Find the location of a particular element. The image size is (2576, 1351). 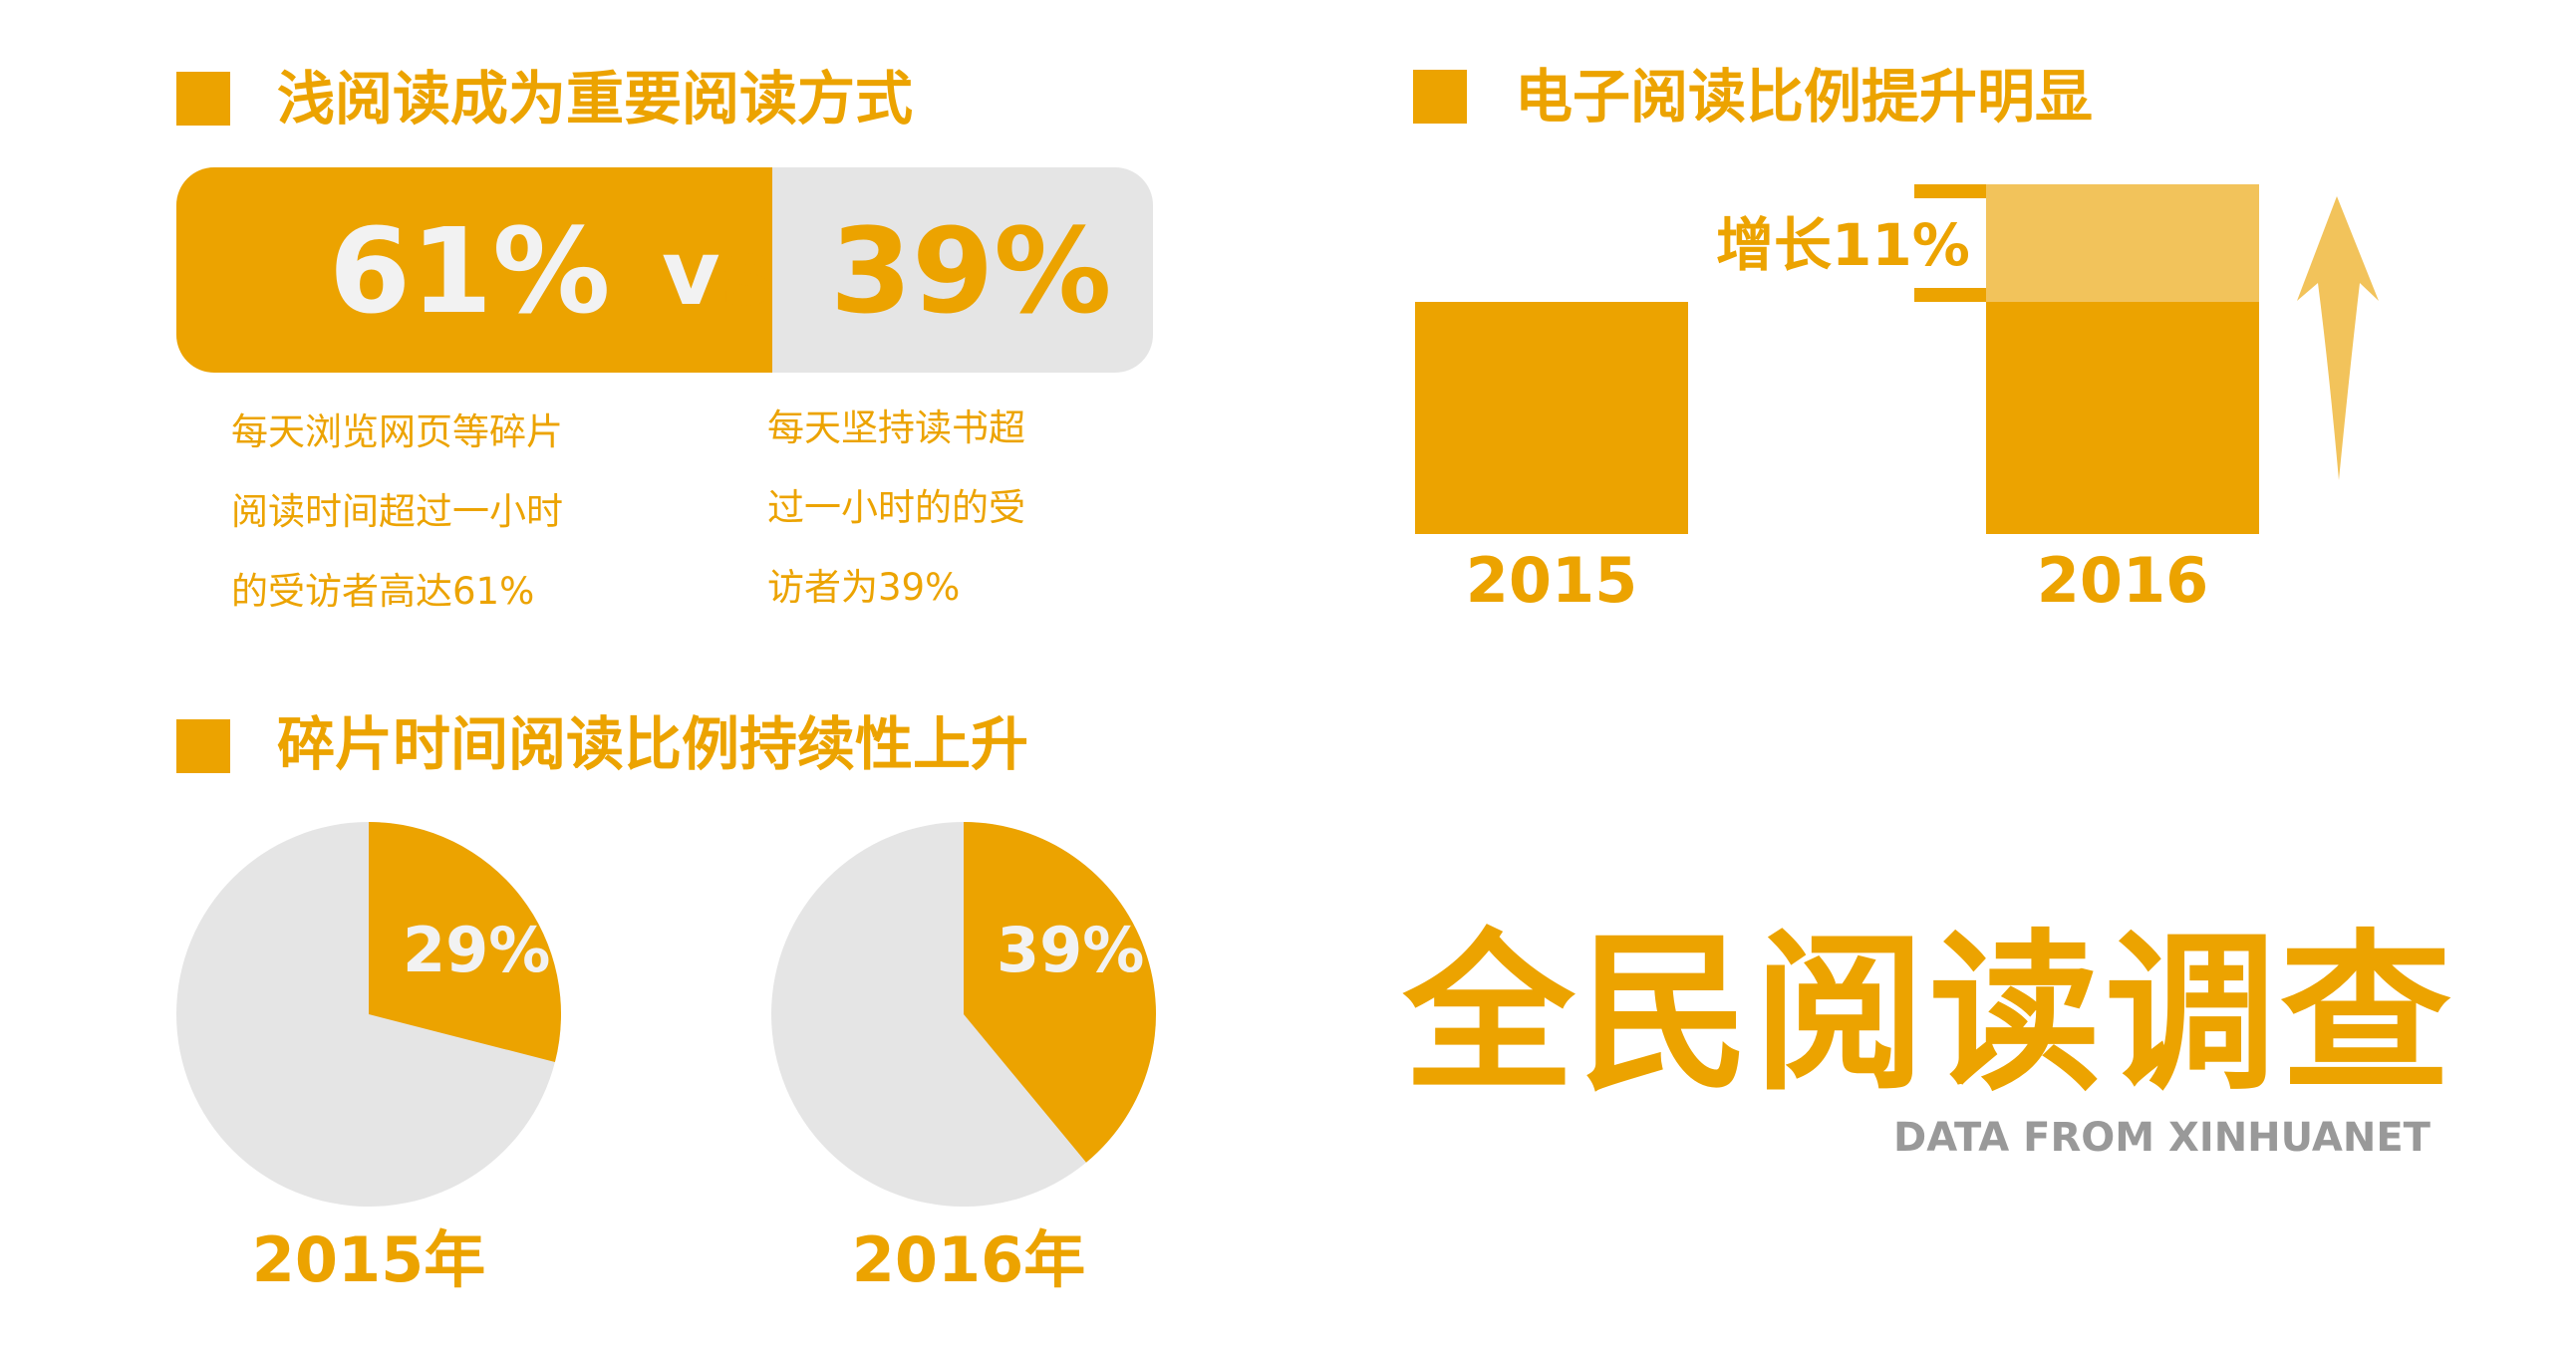

source-subtitle: DATA FROM XINHUANET is located at coordinates (2162, 1138).